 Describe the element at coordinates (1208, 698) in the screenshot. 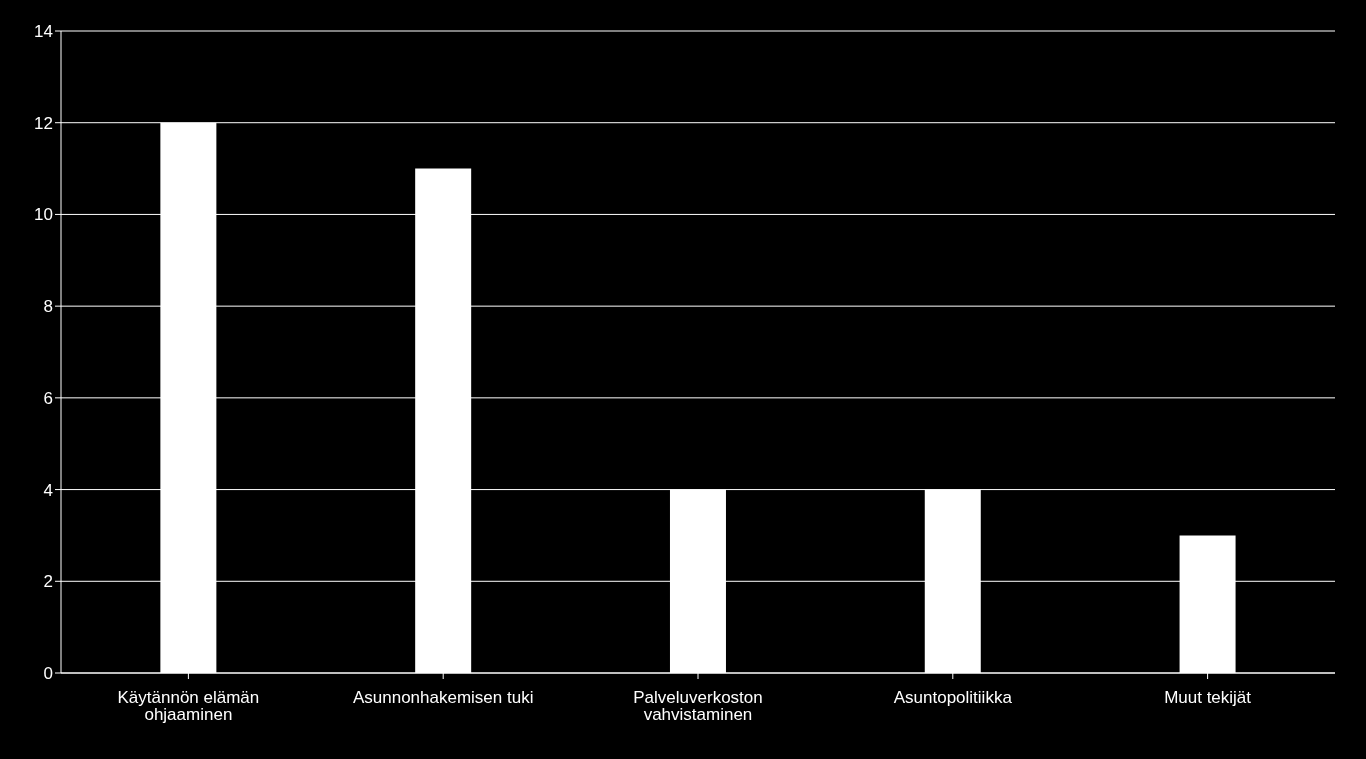

I see `x-tick-label: Muut tekijät` at that location.